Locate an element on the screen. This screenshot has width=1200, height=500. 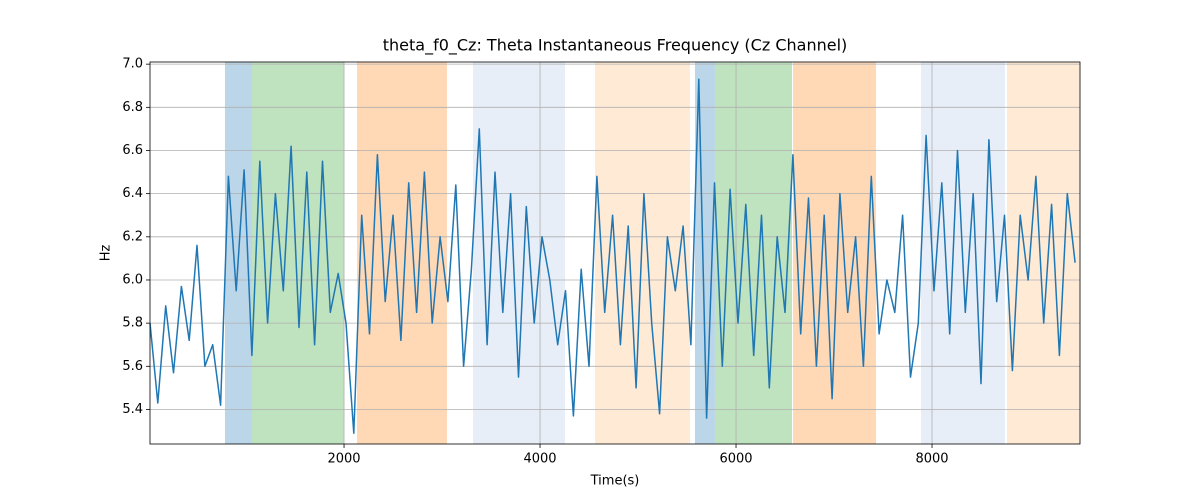
y-axis-label: Hz is located at coordinates (106, 253).